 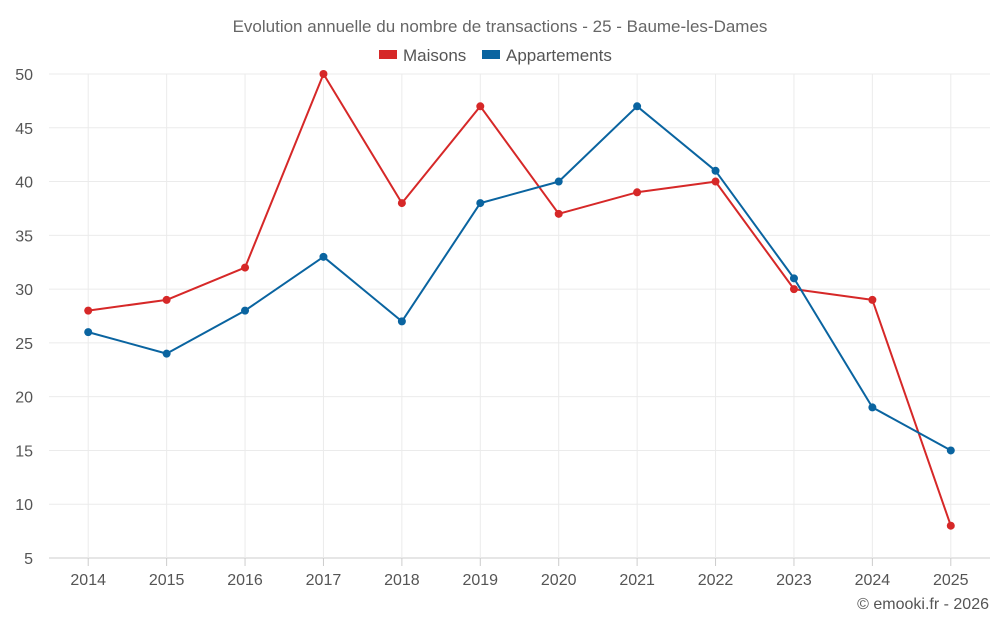 I want to click on x-tick-label: 2022, so click(x=716, y=580).